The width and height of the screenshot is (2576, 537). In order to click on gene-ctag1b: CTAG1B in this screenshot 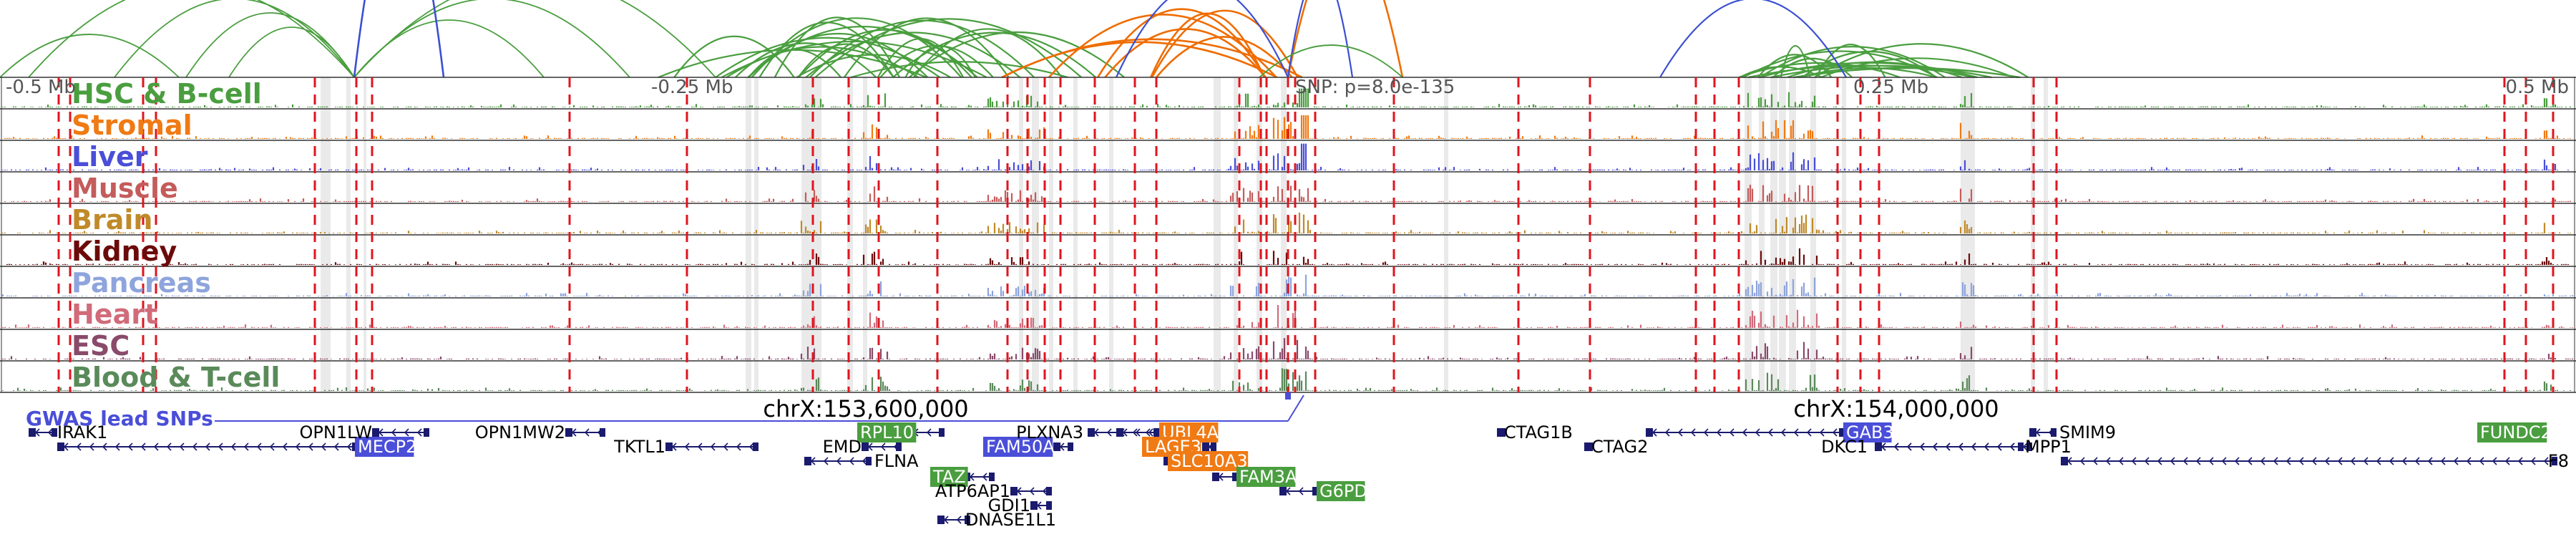, I will do `click(1535, 432)`.